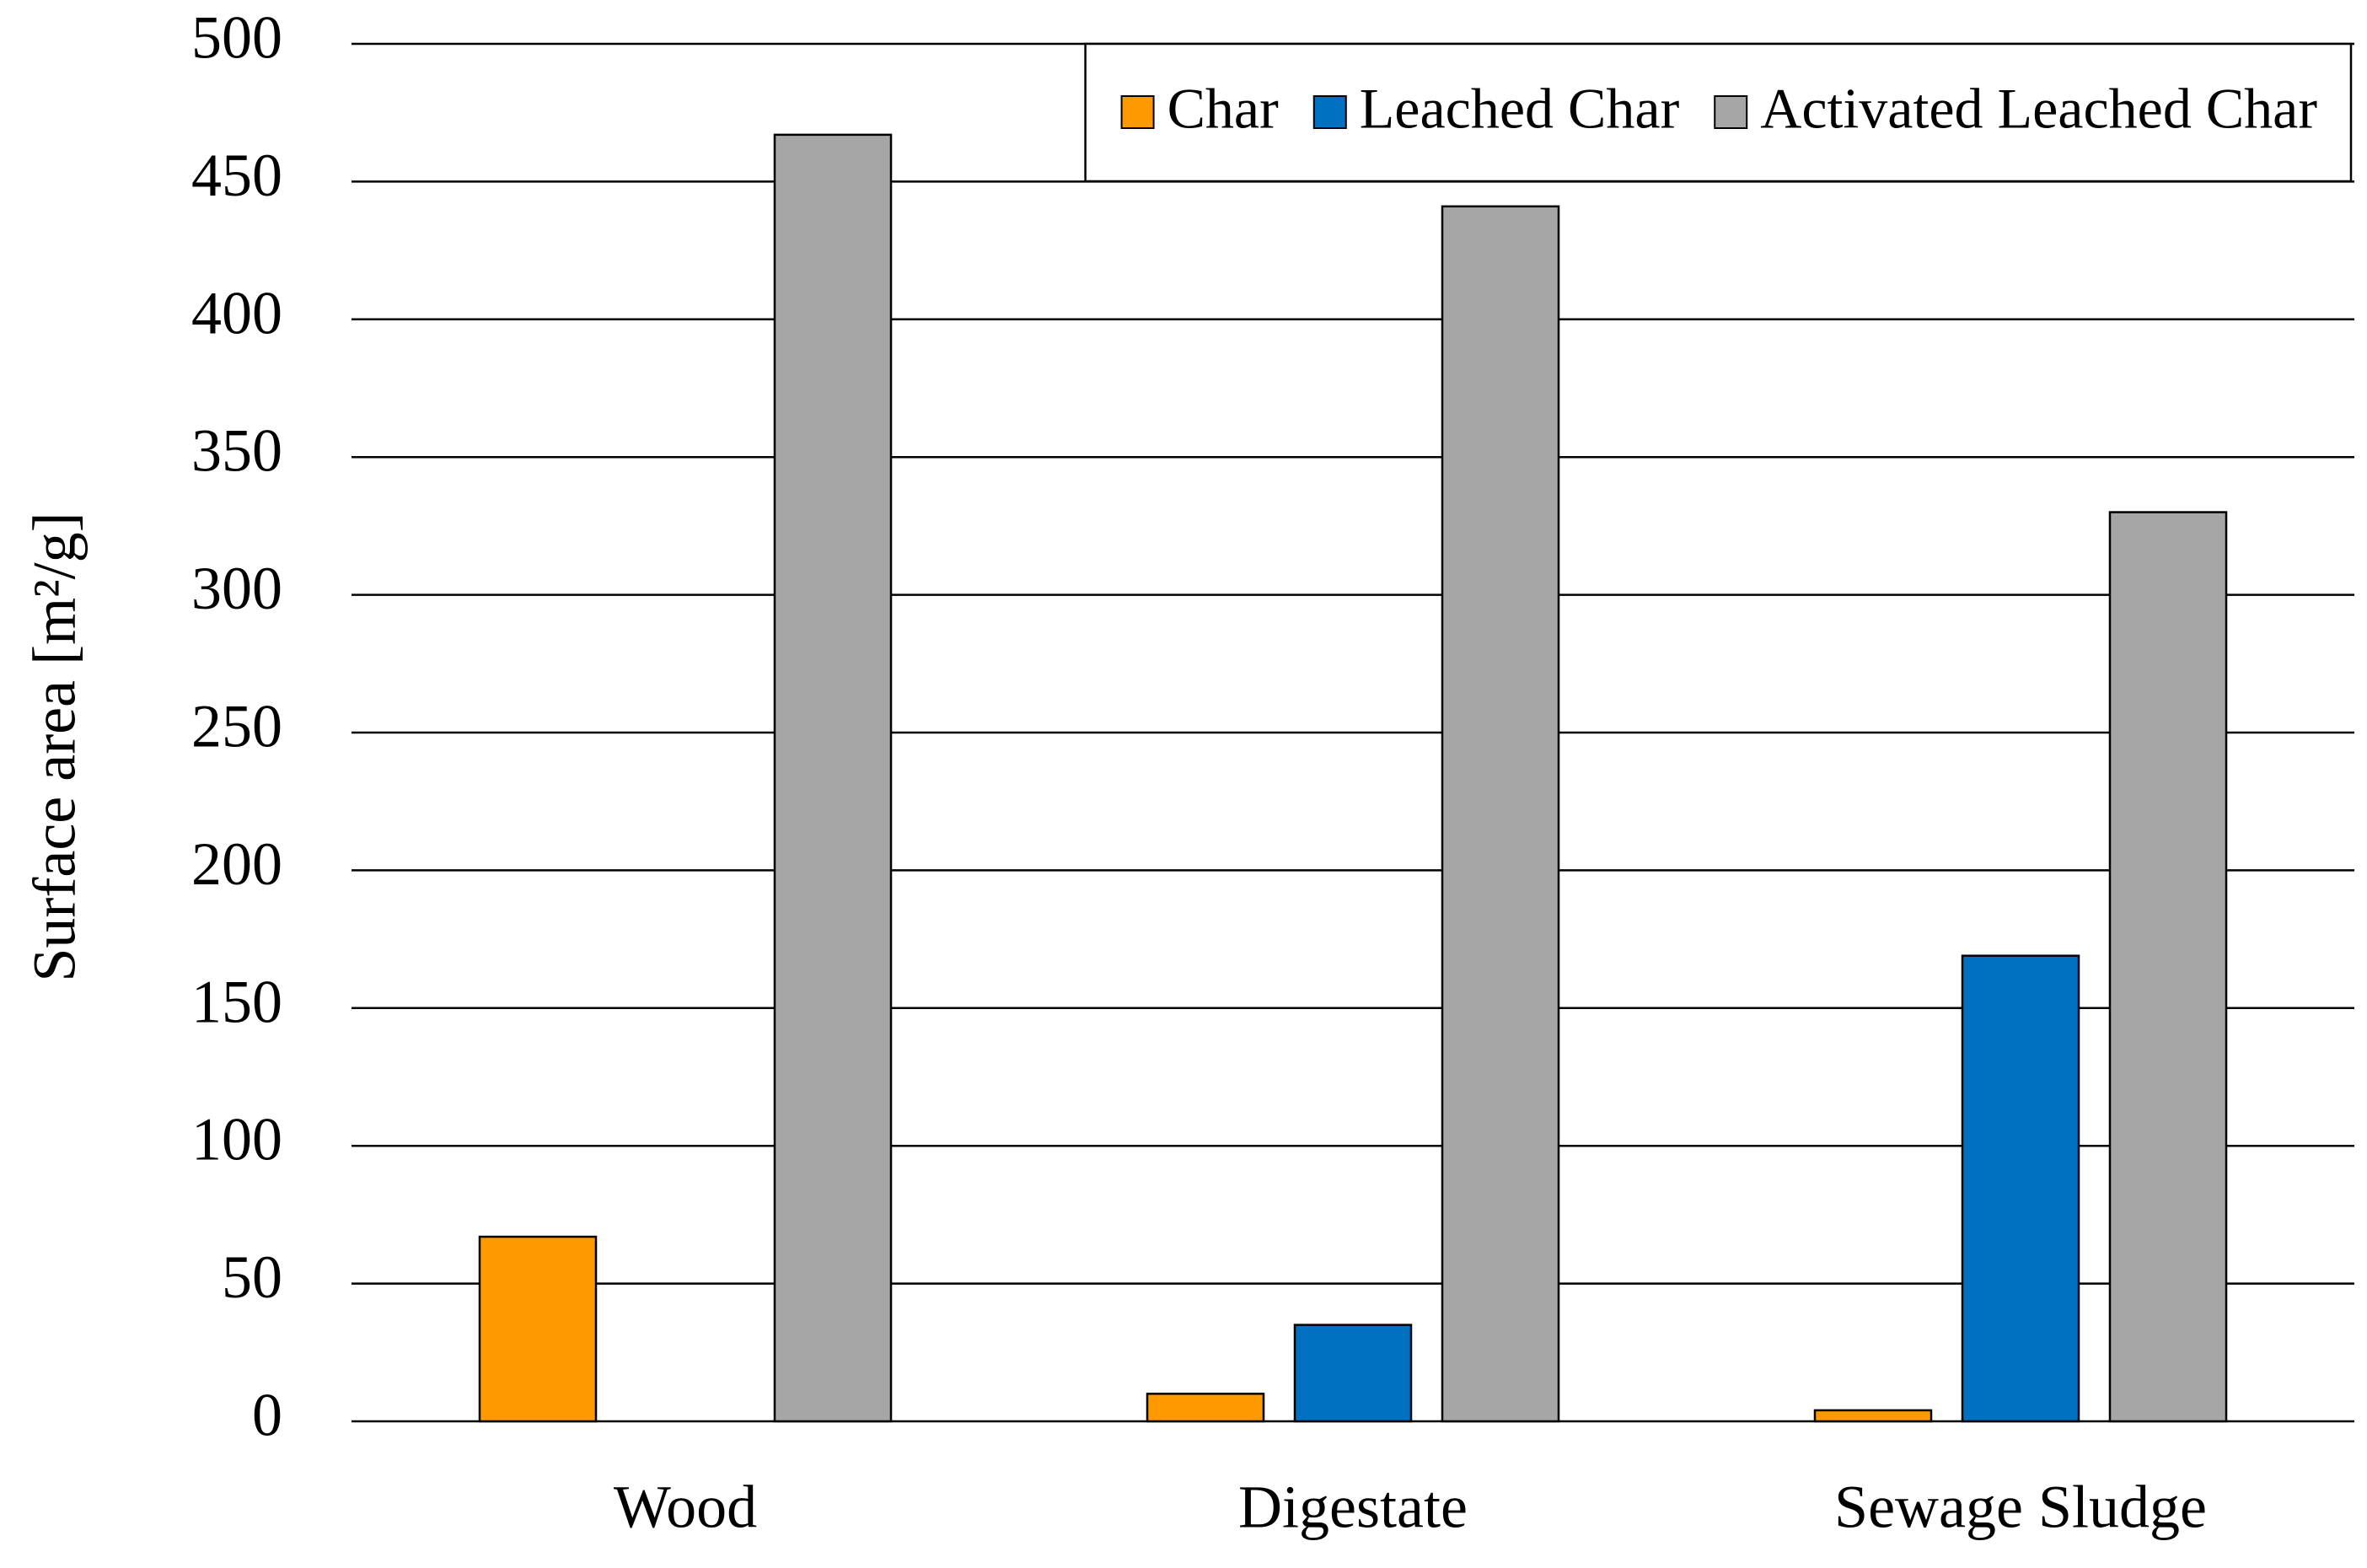 Image resolution: width=2367 pixels, height=1568 pixels. I want to click on y-tick-label: 0, so click(267, 1416).